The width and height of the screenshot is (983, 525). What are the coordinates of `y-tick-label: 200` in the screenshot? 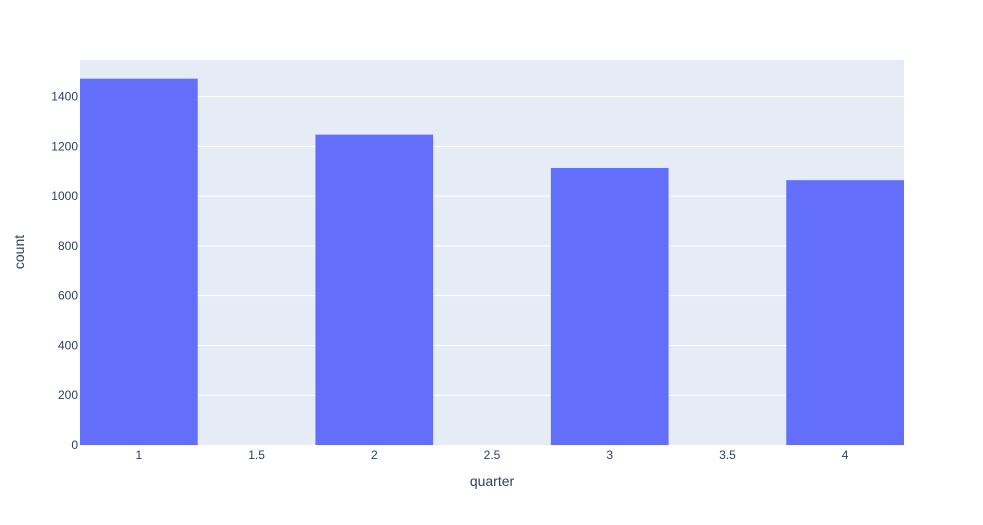 It's located at (68, 395).